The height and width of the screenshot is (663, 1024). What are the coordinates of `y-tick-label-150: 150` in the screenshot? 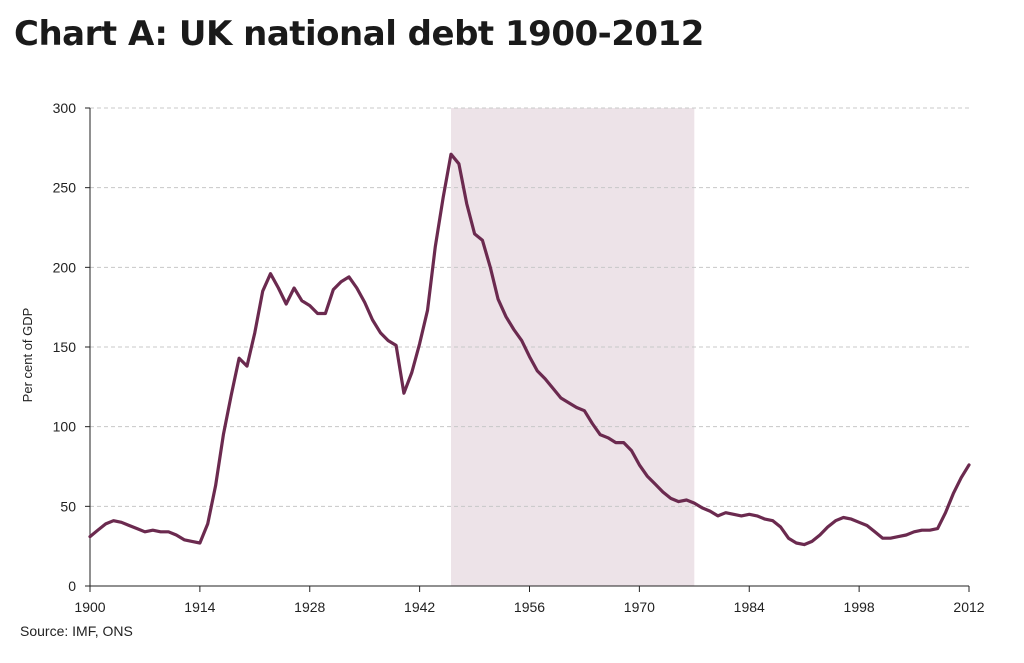 It's located at (65, 347).